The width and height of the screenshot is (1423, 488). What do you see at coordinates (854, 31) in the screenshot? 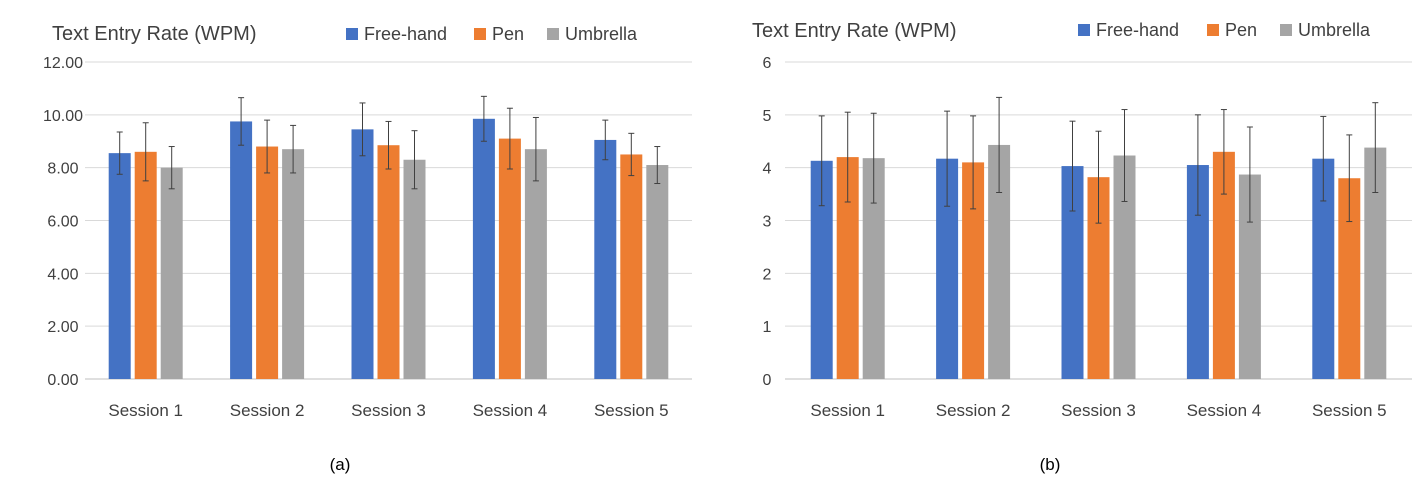
I see `chart-b-title: Text Entry Rate (WPM)` at bounding box center [854, 31].